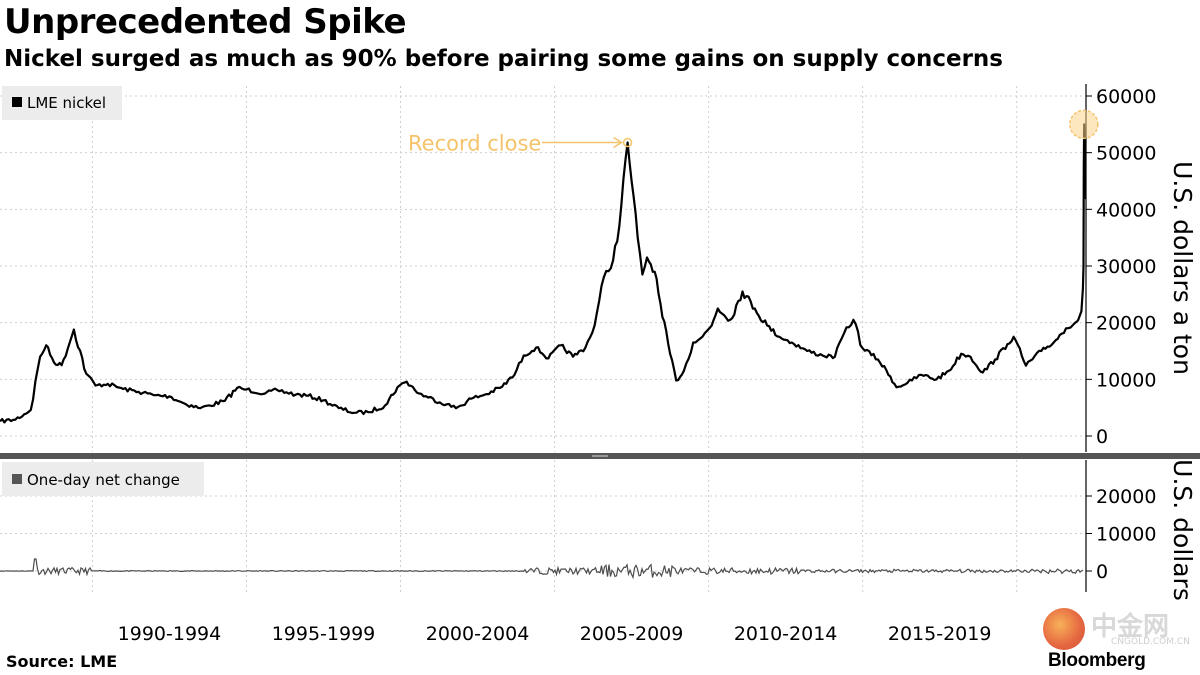  What do you see at coordinates (1126, 210) in the screenshot?
I see `price-y-tick-label: 40000` at bounding box center [1126, 210].